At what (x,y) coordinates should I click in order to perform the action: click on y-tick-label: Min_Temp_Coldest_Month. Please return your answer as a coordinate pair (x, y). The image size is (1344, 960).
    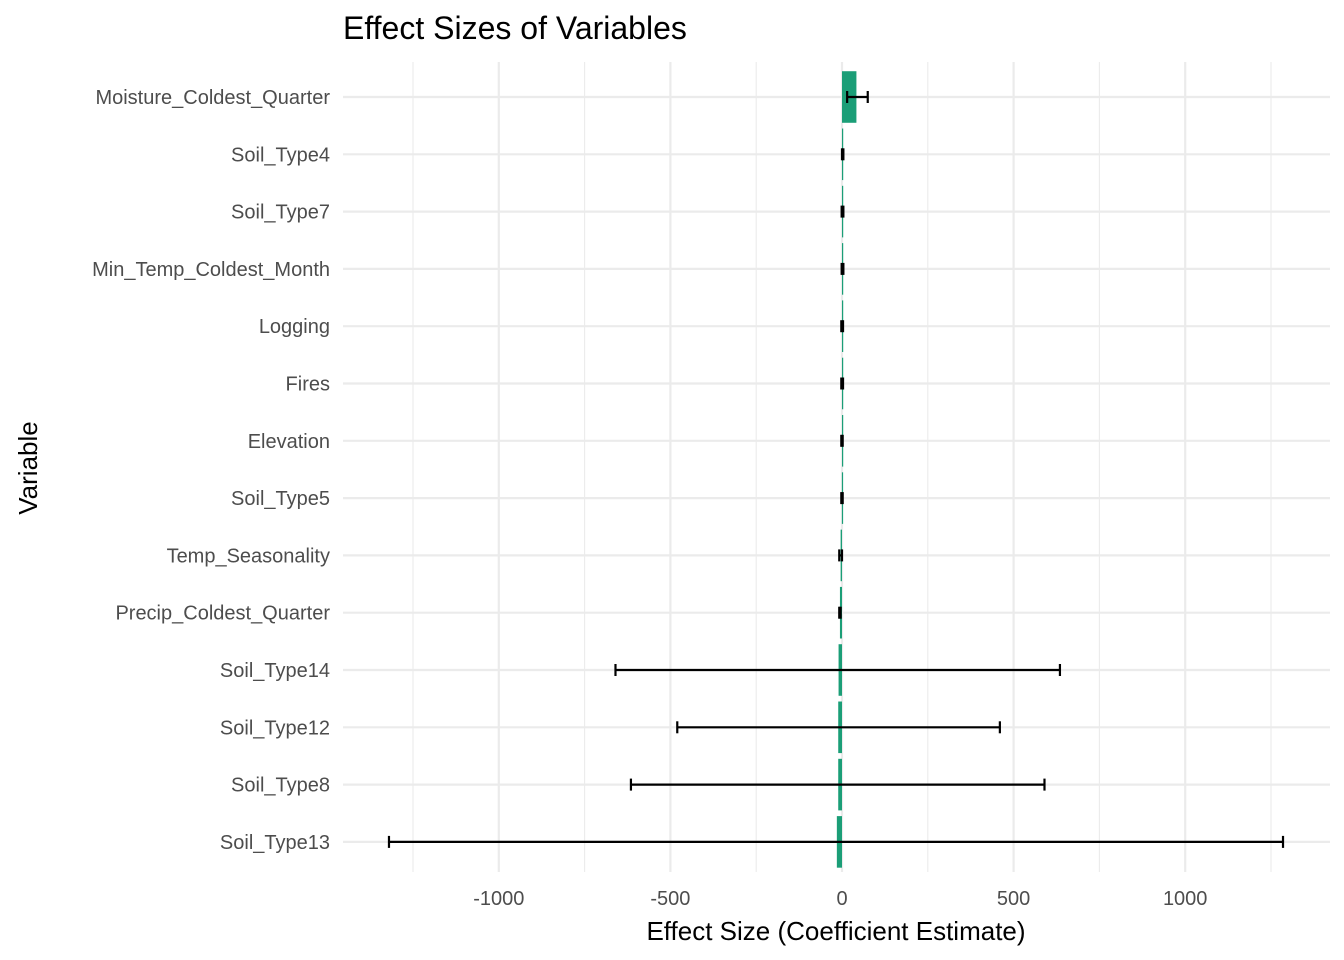
    Looking at the image, I should click on (211, 270).